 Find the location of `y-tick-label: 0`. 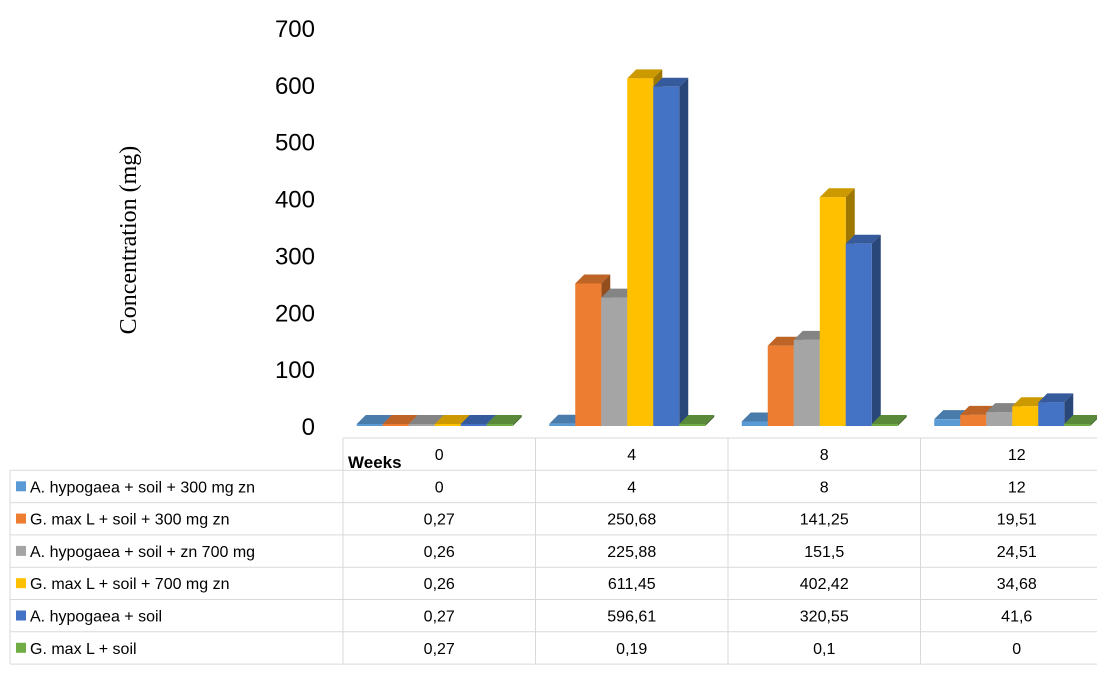

y-tick-label: 0 is located at coordinates (308, 427).